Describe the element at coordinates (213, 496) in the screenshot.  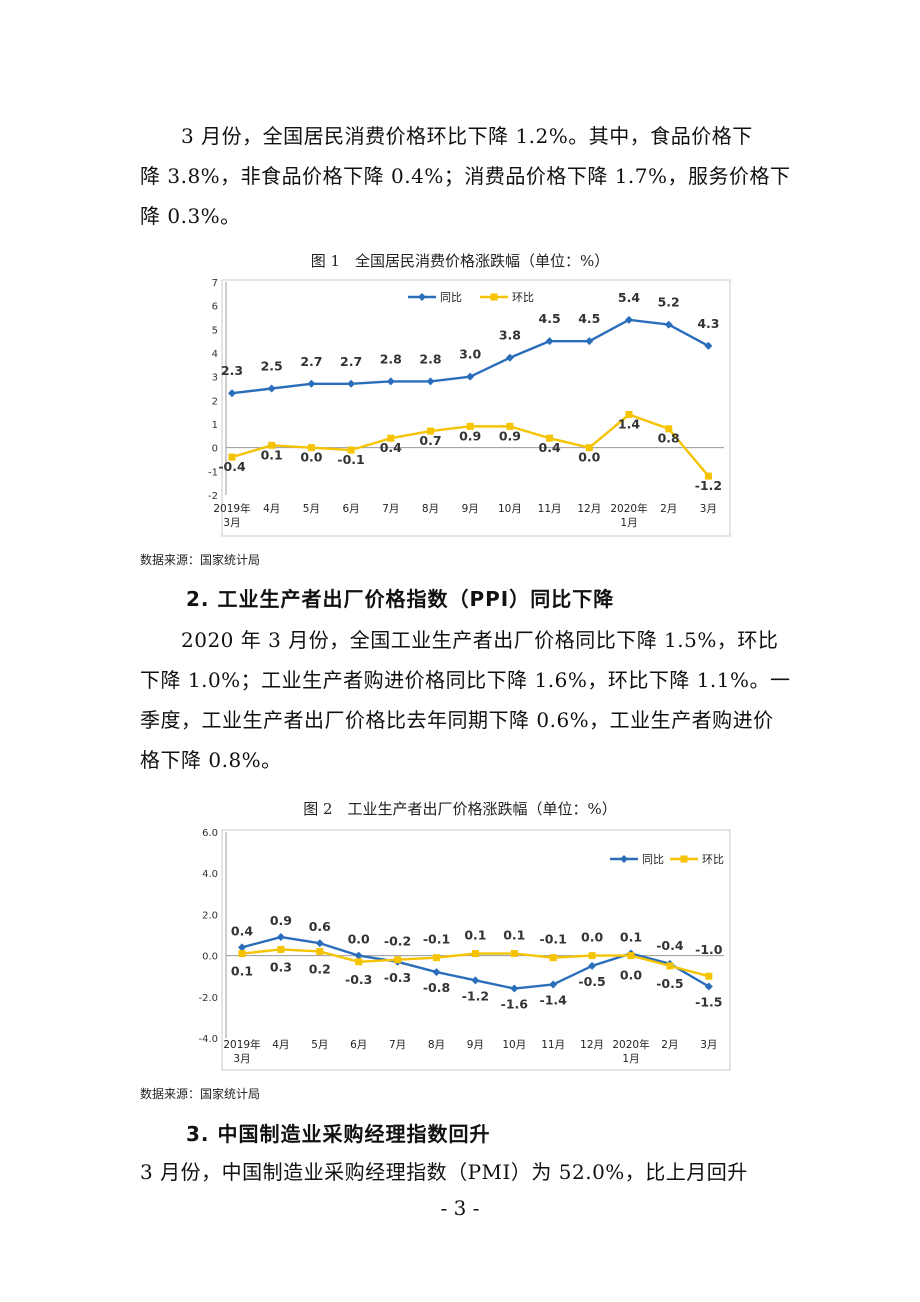
I see `y-tick-label: -2` at that location.